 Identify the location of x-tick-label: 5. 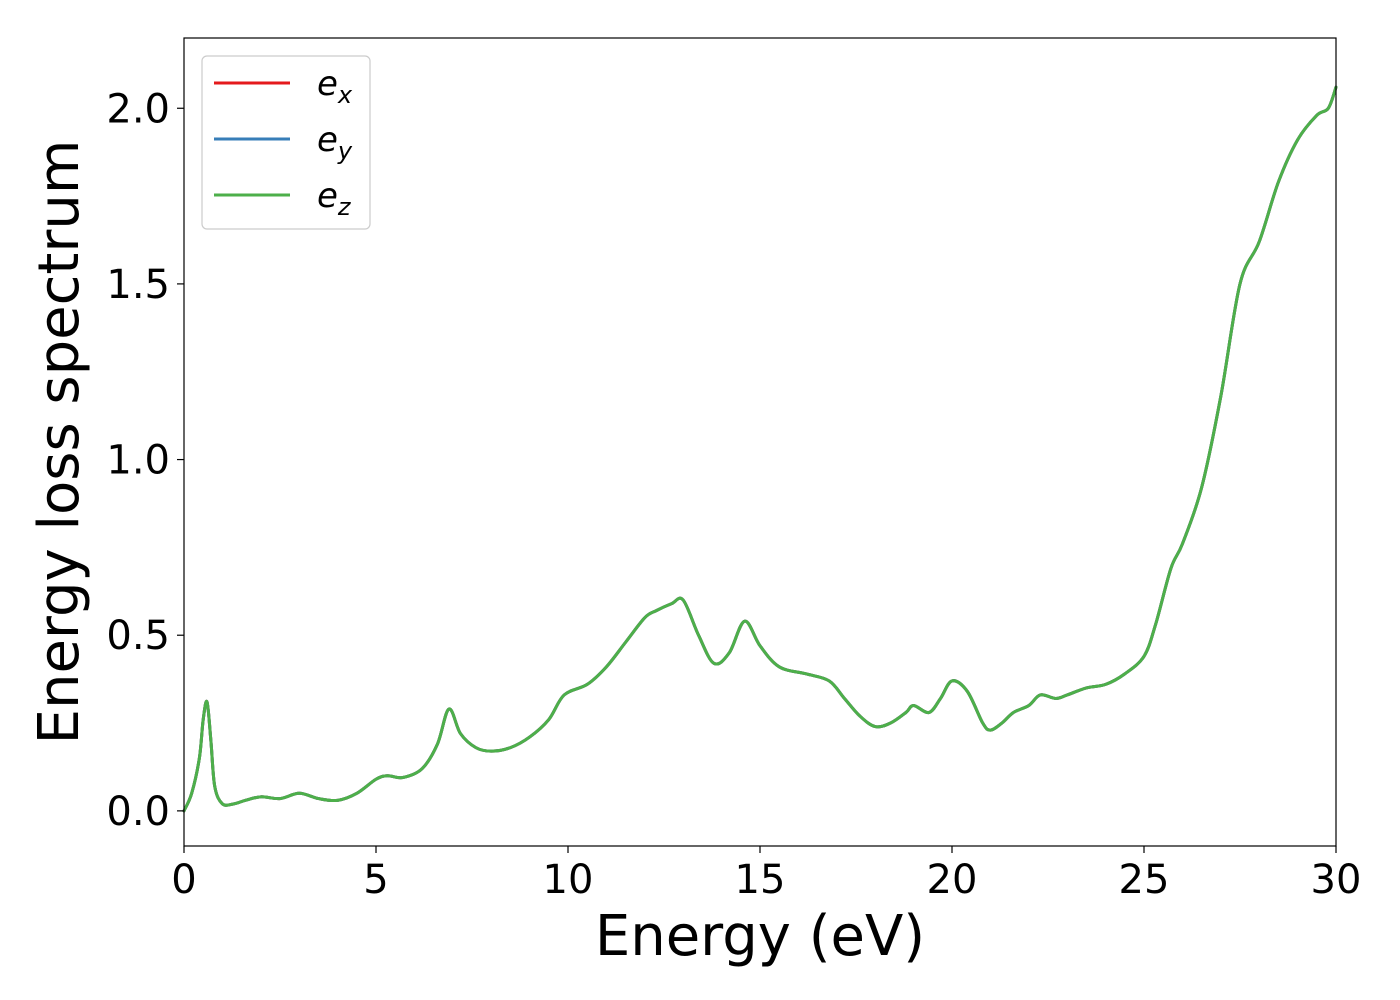
(375, 880).